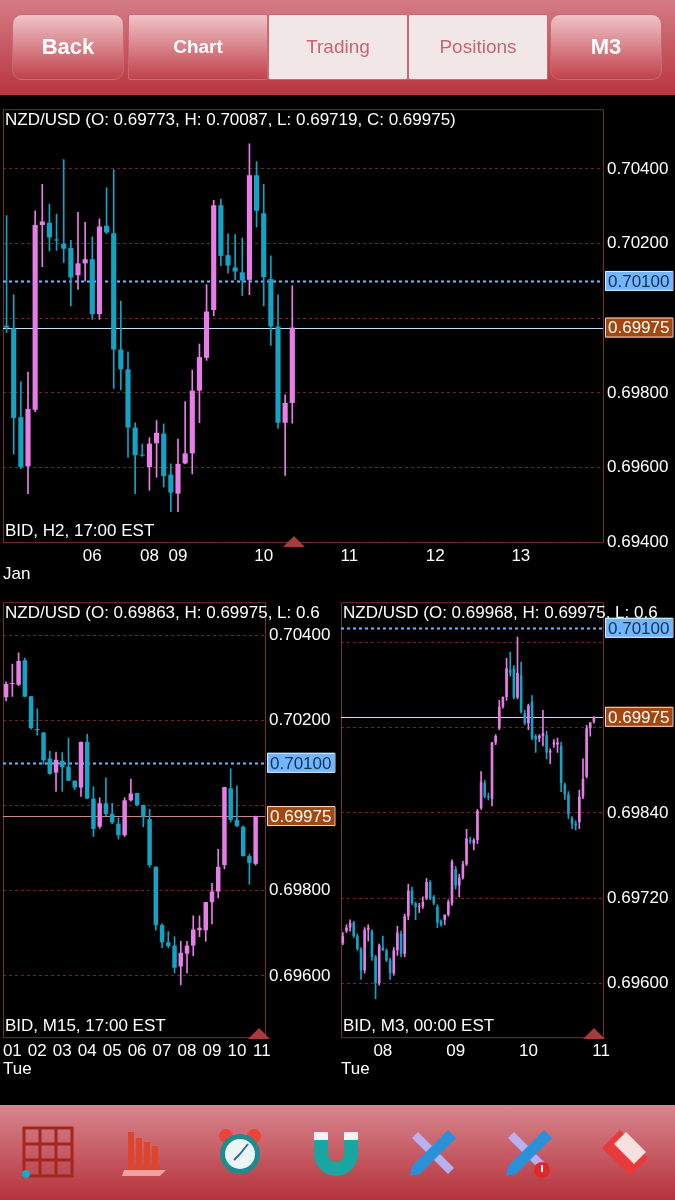 The image size is (675, 1200). What do you see at coordinates (68, 47) in the screenshot?
I see `text: Back` at bounding box center [68, 47].